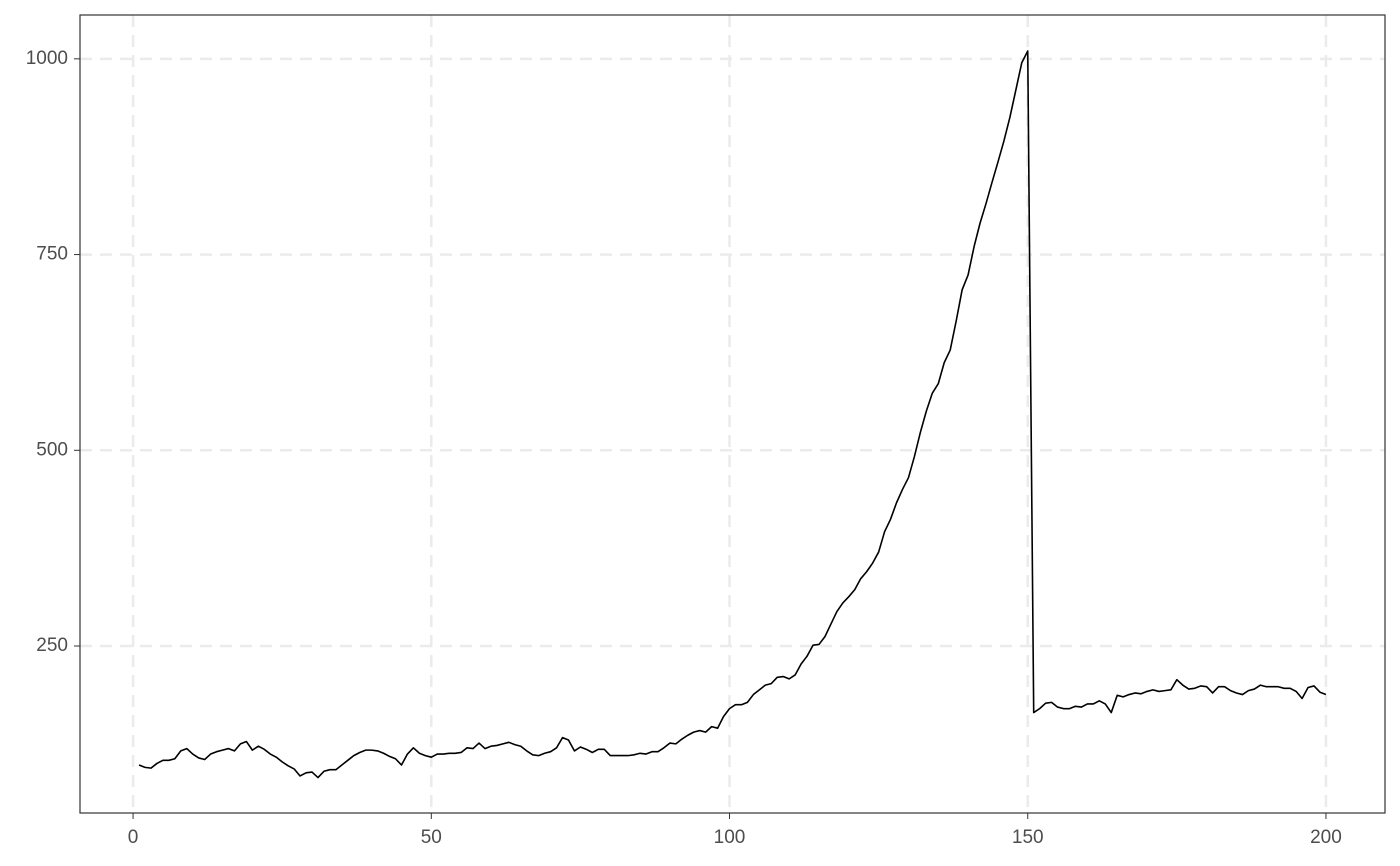 This screenshot has height=866, width=1400. What do you see at coordinates (52, 449) in the screenshot?
I see `y-tick-label: 500` at bounding box center [52, 449].